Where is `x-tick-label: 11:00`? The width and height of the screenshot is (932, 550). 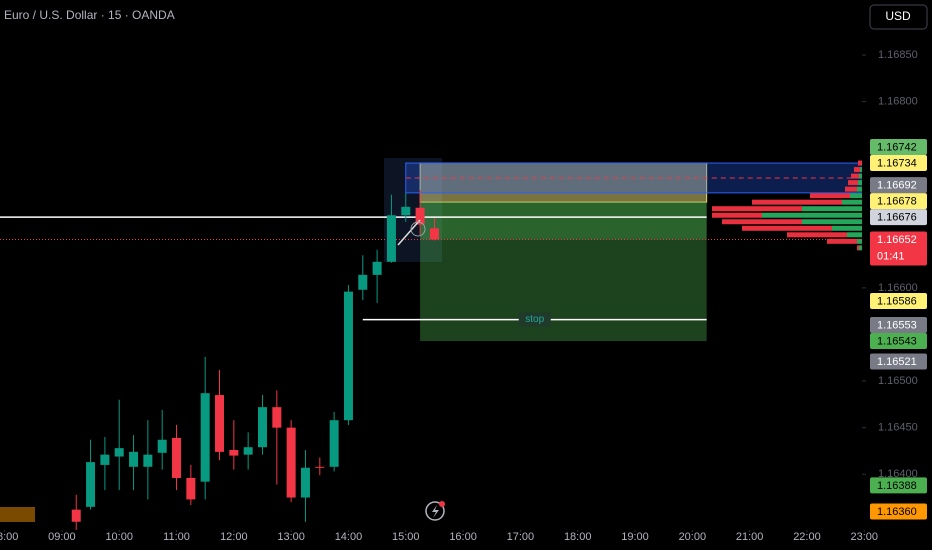 x-tick-label: 11:00 is located at coordinates (176, 537).